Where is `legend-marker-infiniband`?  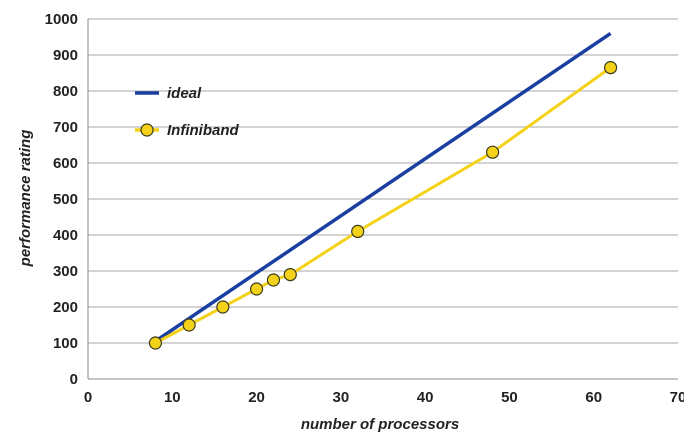 legend-marker-infiniband is located at coordinates (147, 130).